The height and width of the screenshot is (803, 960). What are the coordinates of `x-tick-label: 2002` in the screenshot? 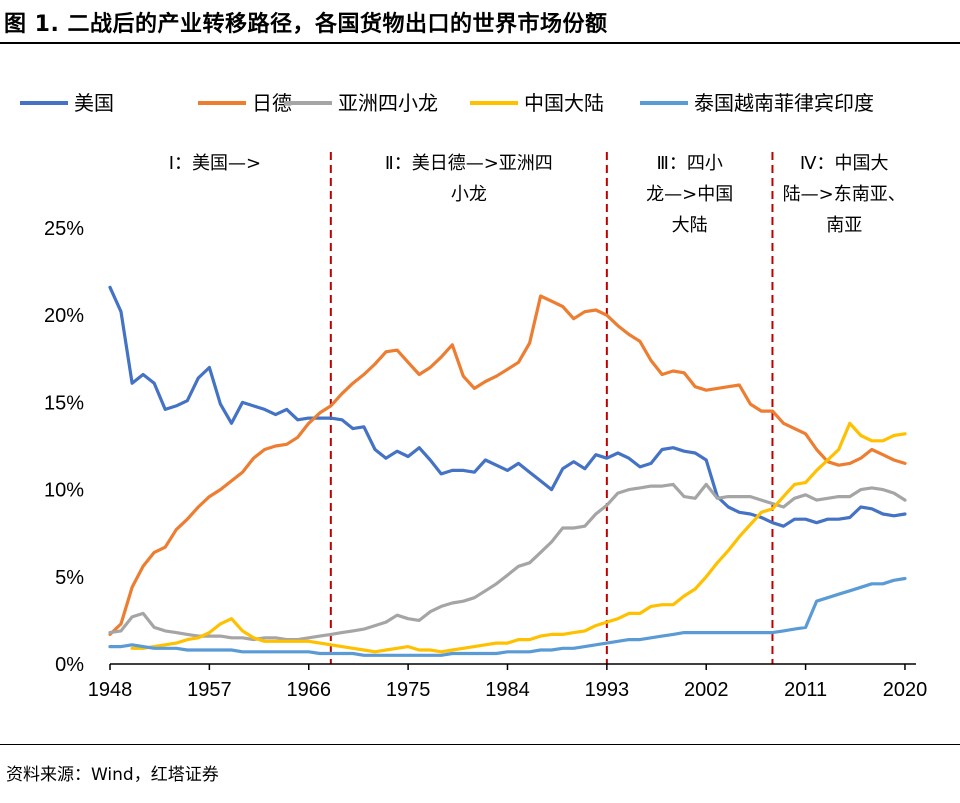 It's located at (706, 690).